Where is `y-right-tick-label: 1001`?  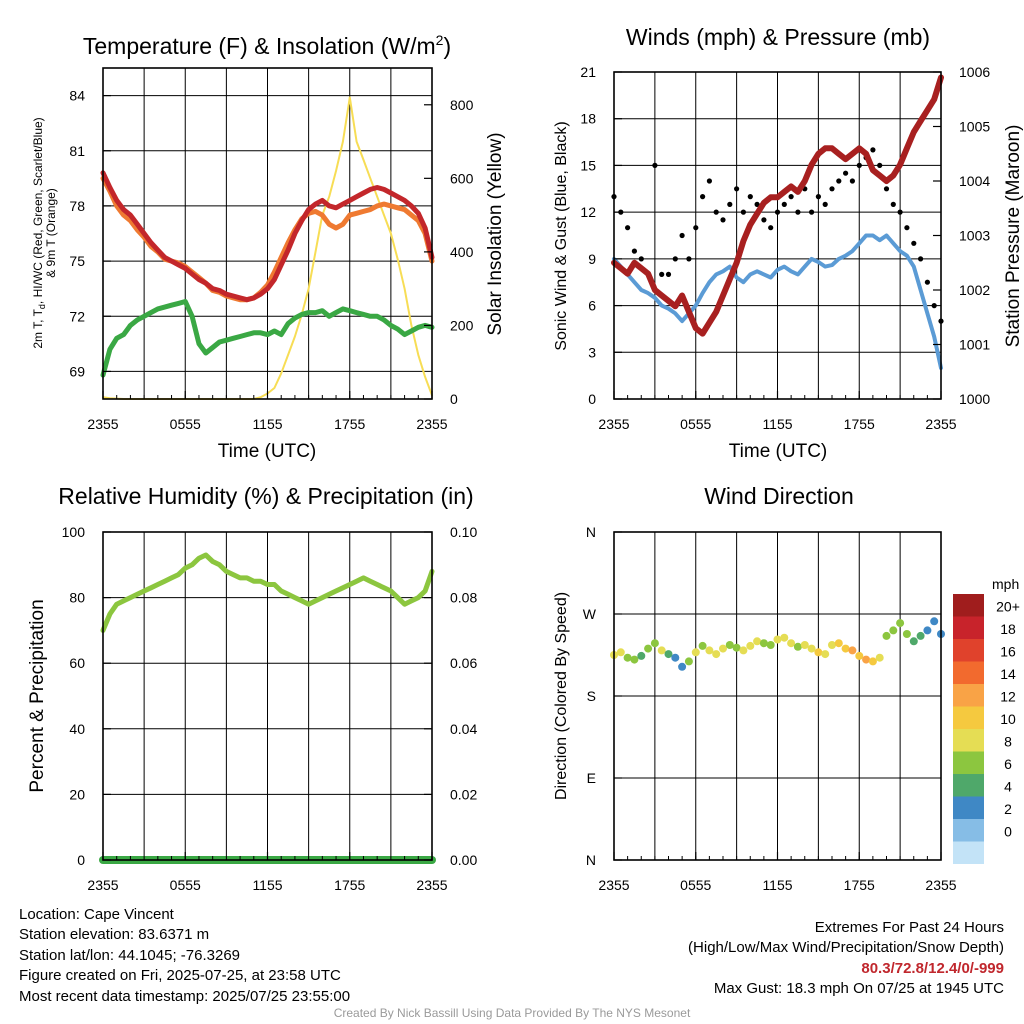
y-right-tick-label: 1001 is located at coordinates (974, 345).